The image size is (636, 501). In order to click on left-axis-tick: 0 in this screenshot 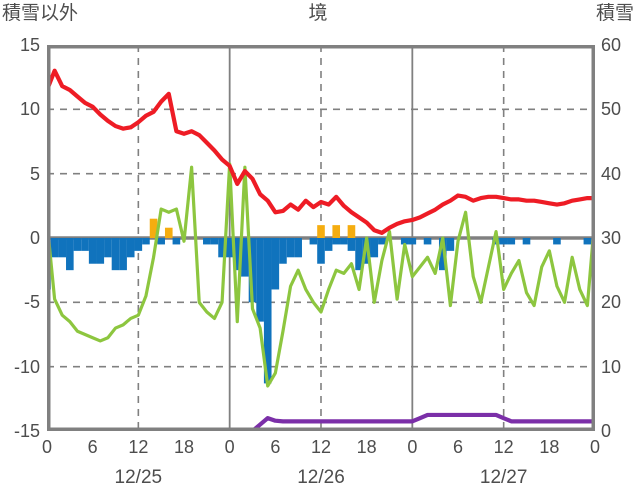, I will do `click(34, 238)`.